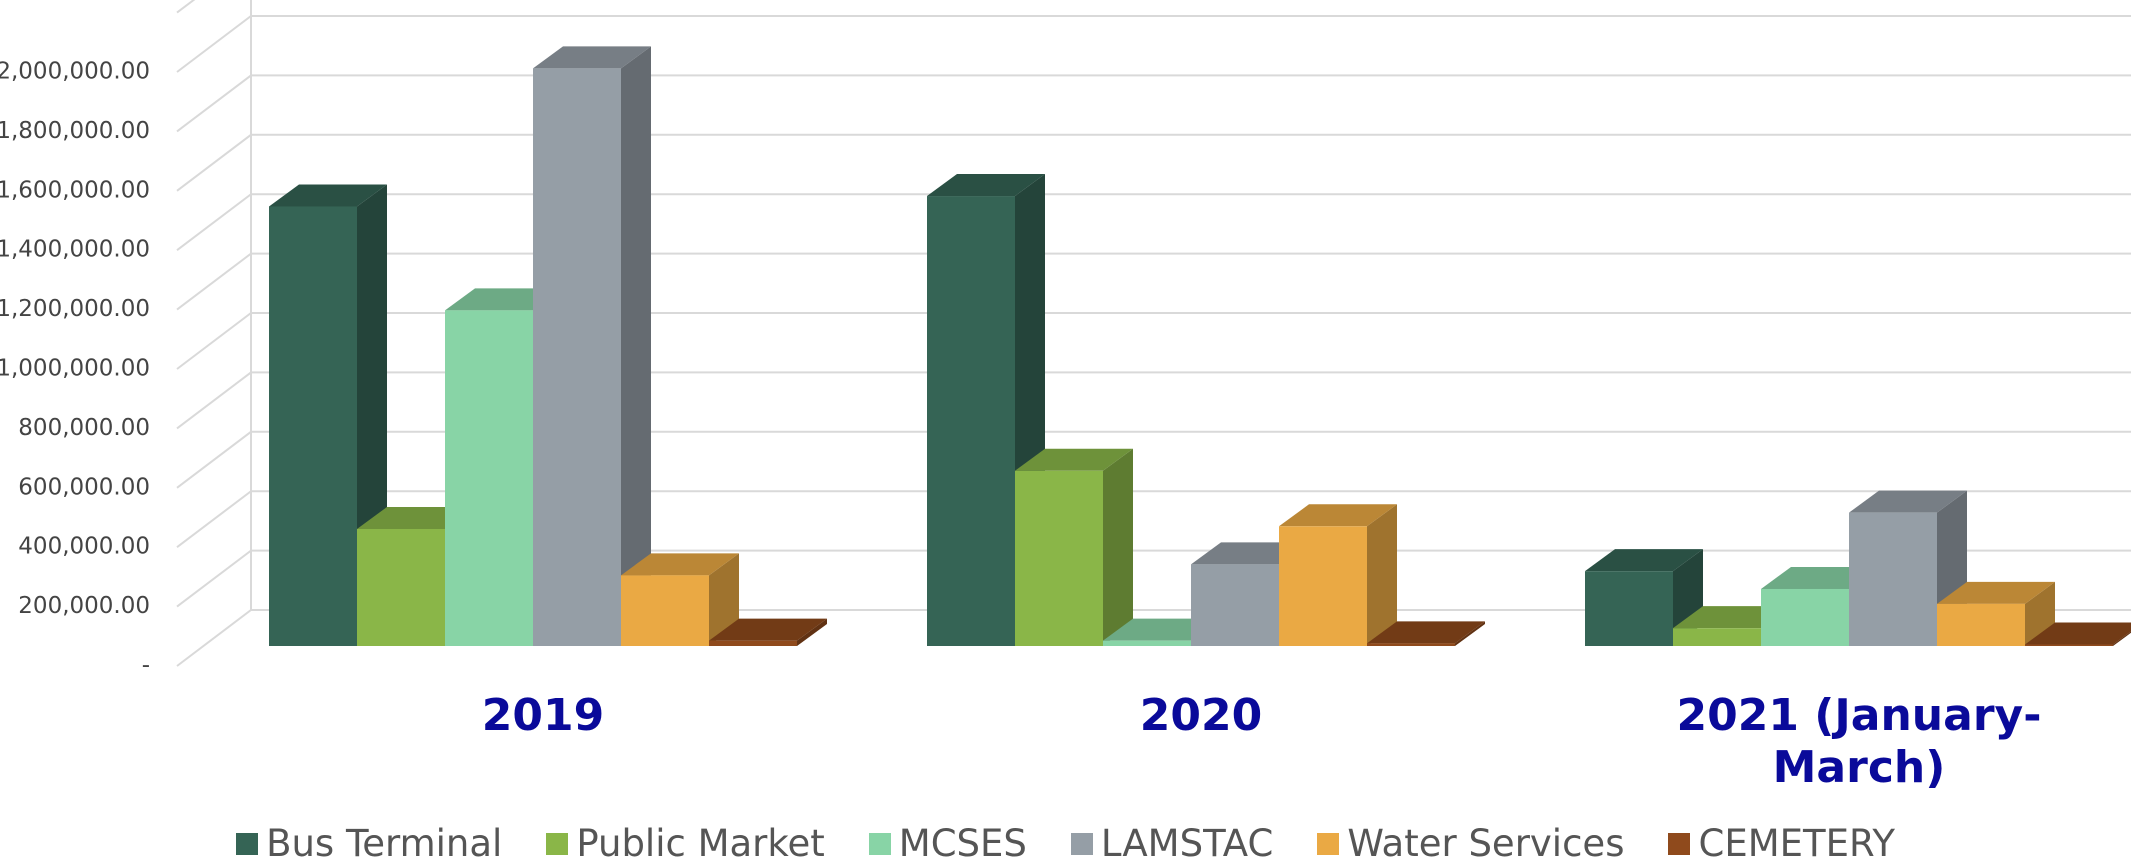  I want to click on legend-item: Public Market, so click(685, 843).